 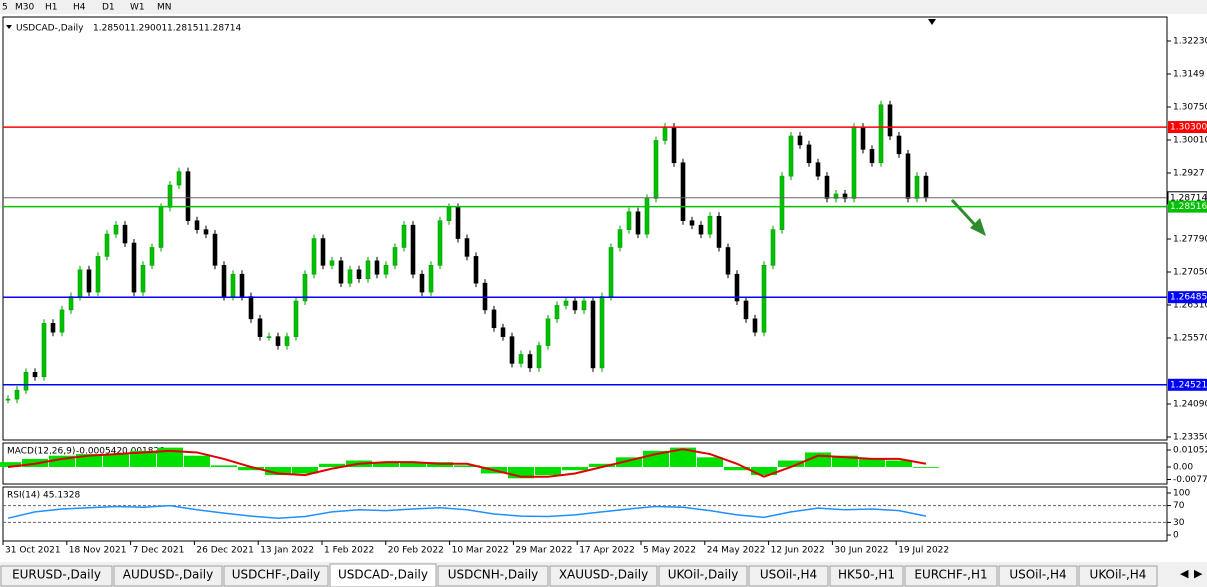 I want to click on tab: AUDUSD-,Daily, so click(x=168, y=576).